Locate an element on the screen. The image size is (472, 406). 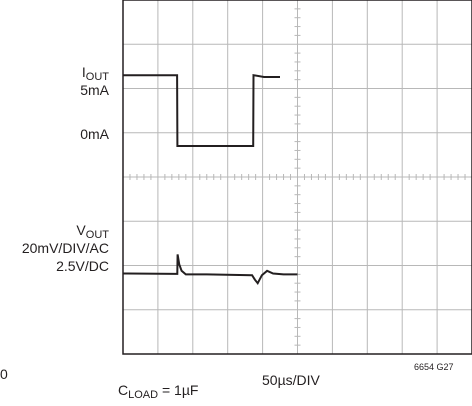
vout-label: VOUT is located at coordinates (92, 231).